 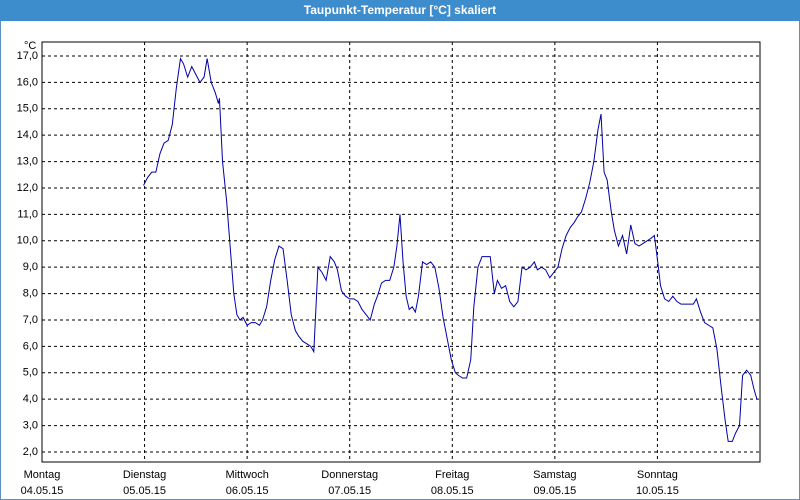 I want to click on y-tick-label: 15,0, so click(x=27, y=109).